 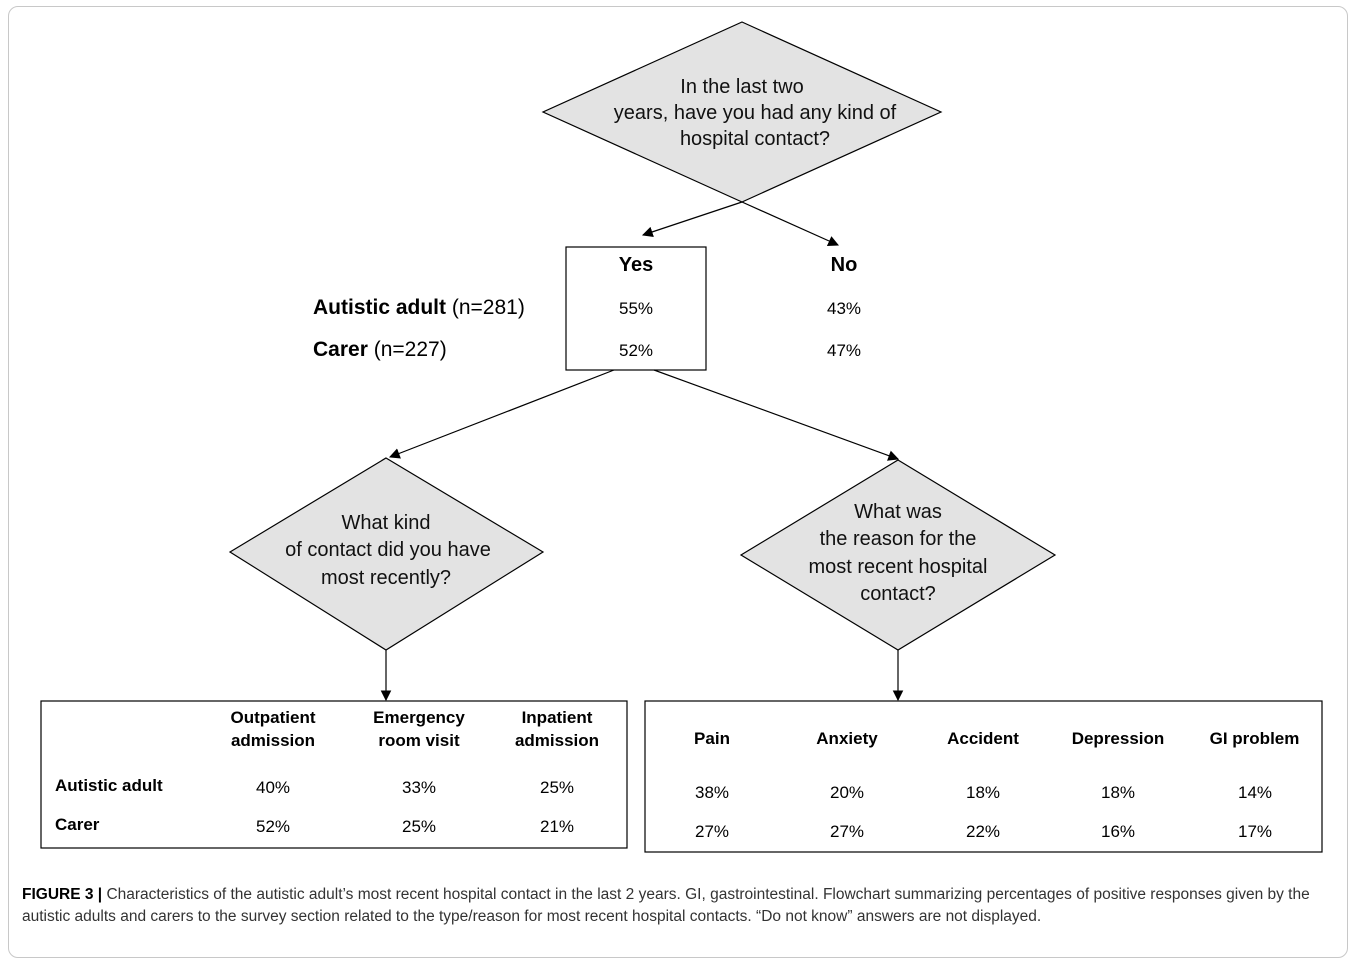 What do you see at coordinates (380, 307) in the screenshot?
I see `answer-row-bold: Autistic adult` at bounding box center [380, 307].